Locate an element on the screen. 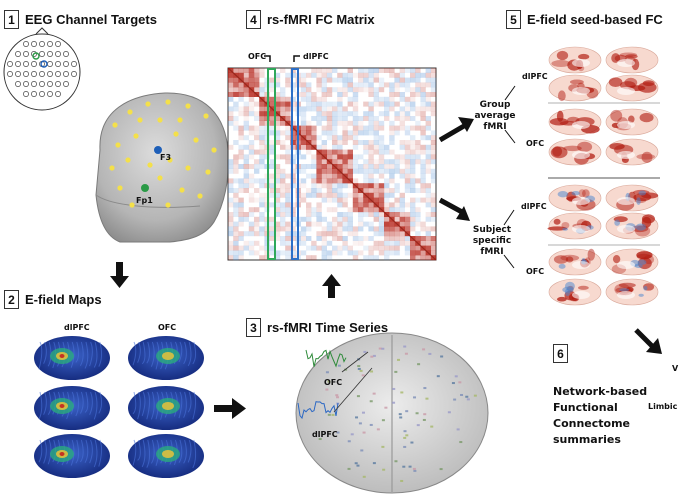 This screenshot has width=680, height=500. efield-brain is located at coordinates (166, 408).